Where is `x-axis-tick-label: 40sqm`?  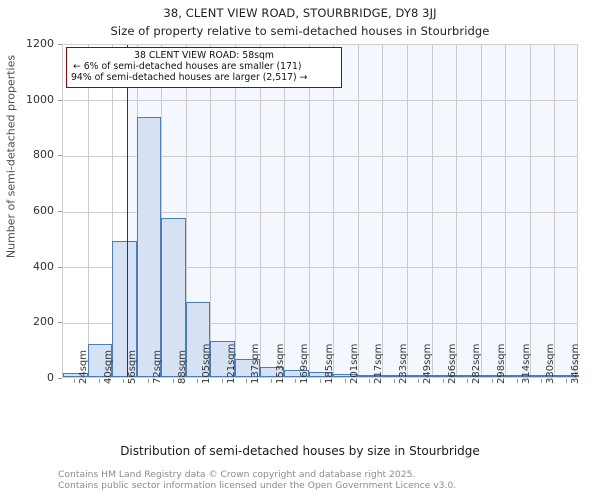
x-axis-tick-label: 40sqm is located at coordinates (108, 366).